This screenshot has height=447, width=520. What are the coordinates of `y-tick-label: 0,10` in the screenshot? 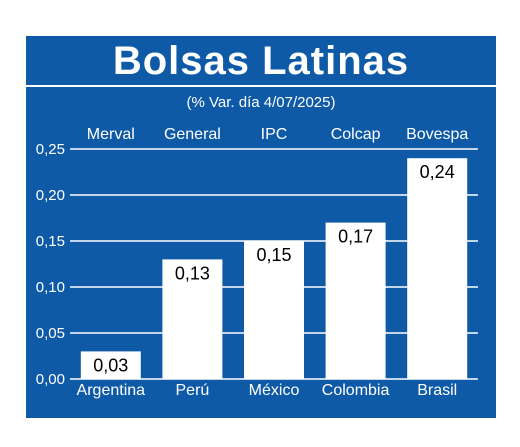 It's located at (50, 287).